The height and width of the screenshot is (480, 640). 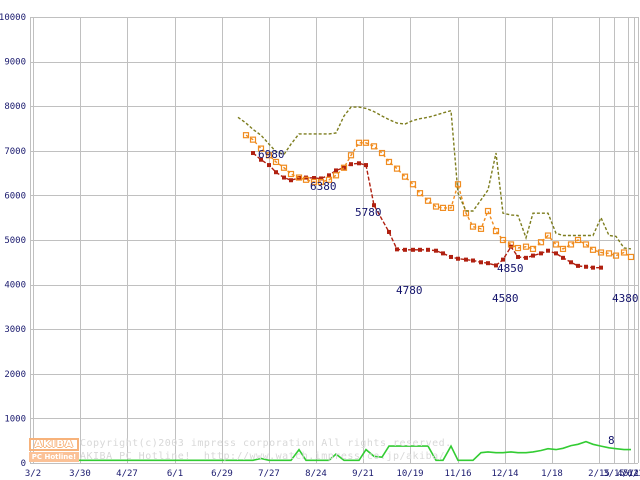 I want to click on y-tick-label: 4000, so click(x=15, y=286).